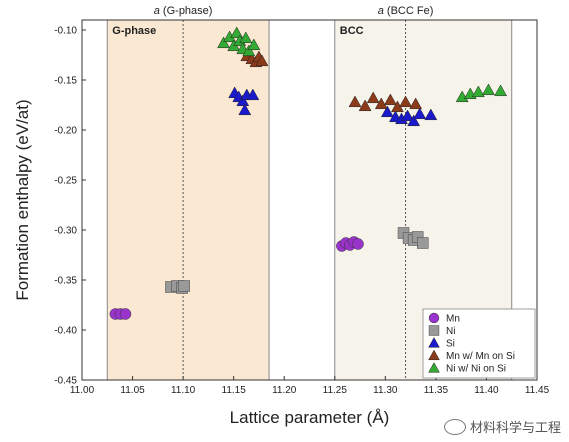 This screenshot has height=442, width=569. I want to click on y-tick-label: -0.10, so click(65, 31).